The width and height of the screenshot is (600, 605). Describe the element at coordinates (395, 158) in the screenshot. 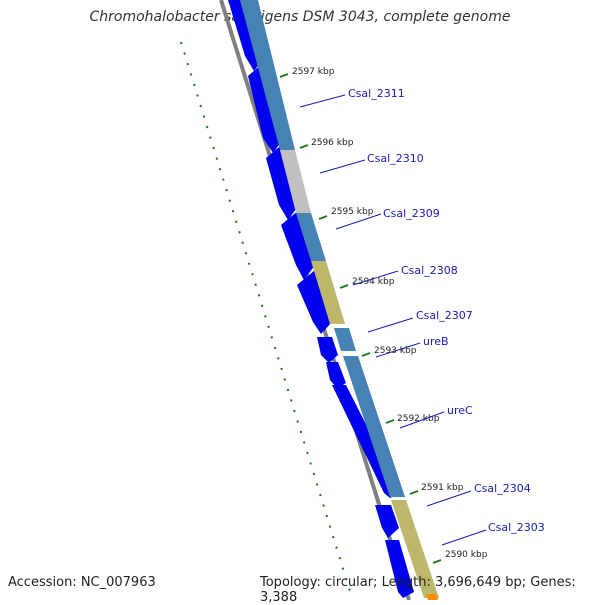

I see `gene-label: Csal_2310` at that location.